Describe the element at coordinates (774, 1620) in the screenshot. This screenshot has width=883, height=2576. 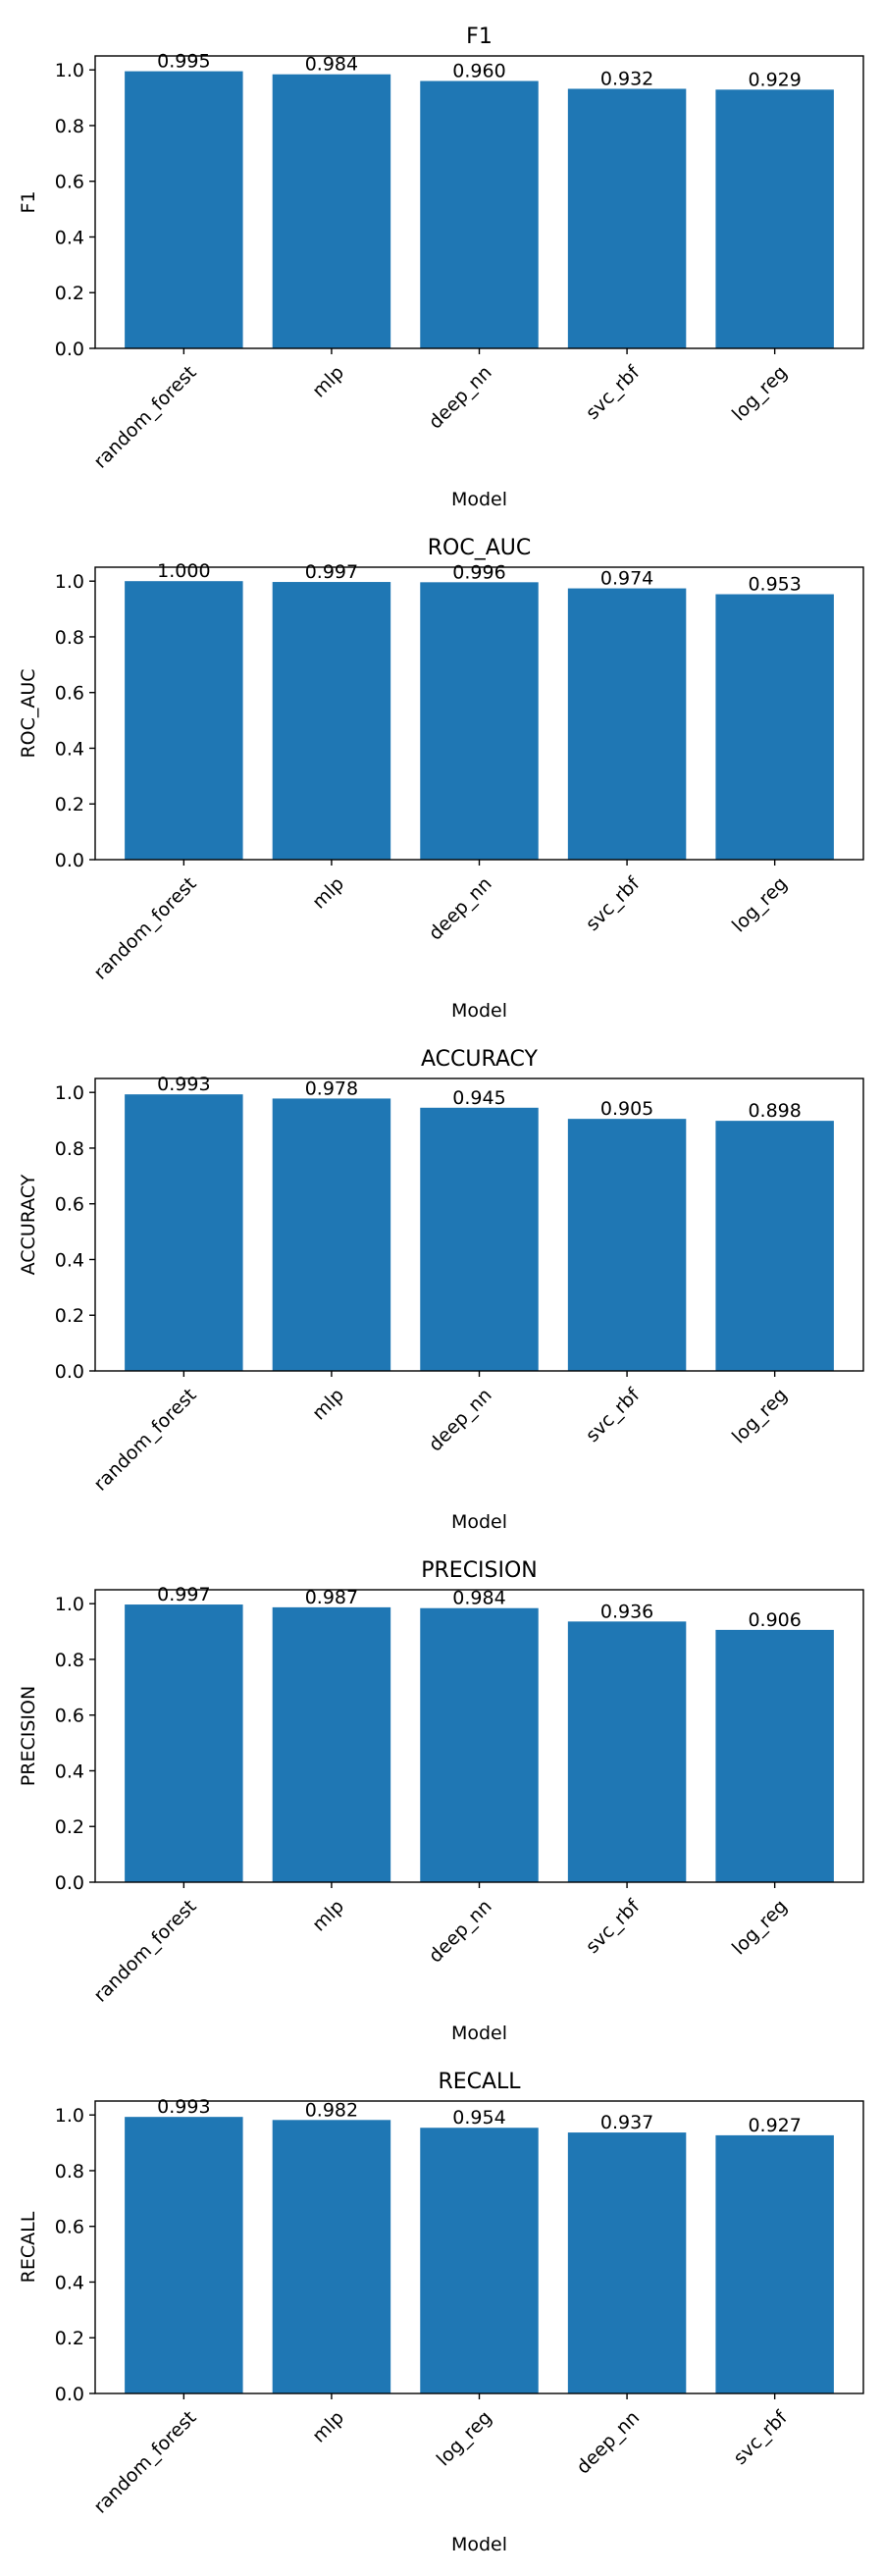
I see `bar-value-label: 0.906` at that location.